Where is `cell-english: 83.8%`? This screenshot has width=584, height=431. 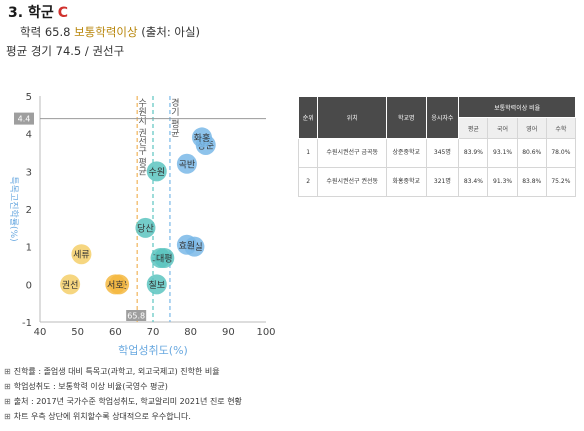 cell-english: 83.8% is located at coordinates (531, 182).